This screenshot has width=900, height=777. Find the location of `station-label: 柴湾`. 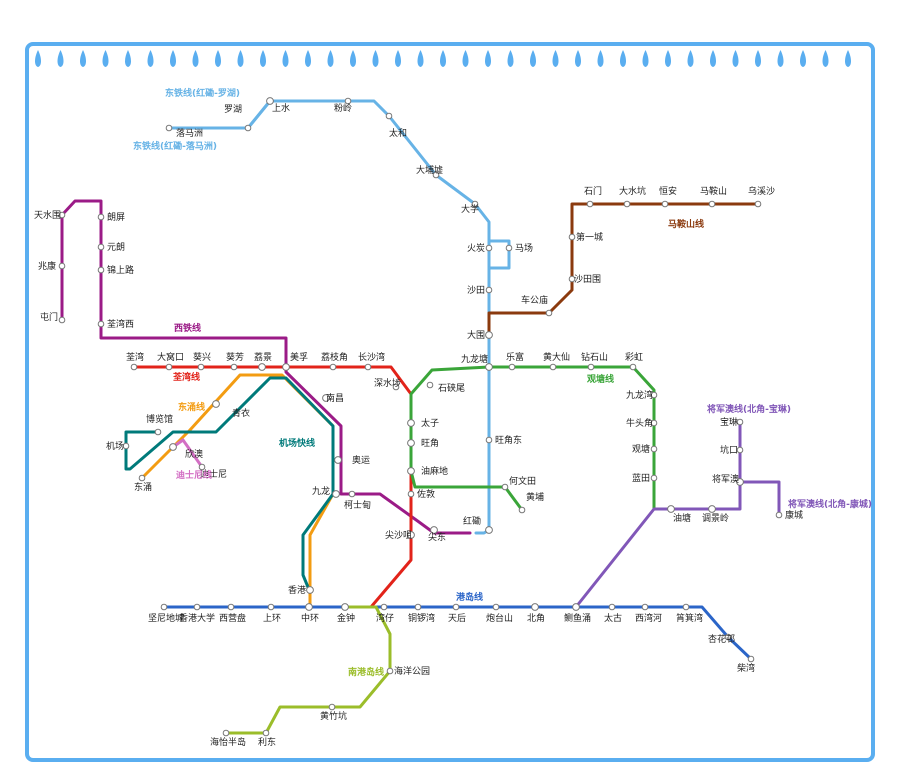

station-label: 柴湾 is located at coordinates (746, 668).